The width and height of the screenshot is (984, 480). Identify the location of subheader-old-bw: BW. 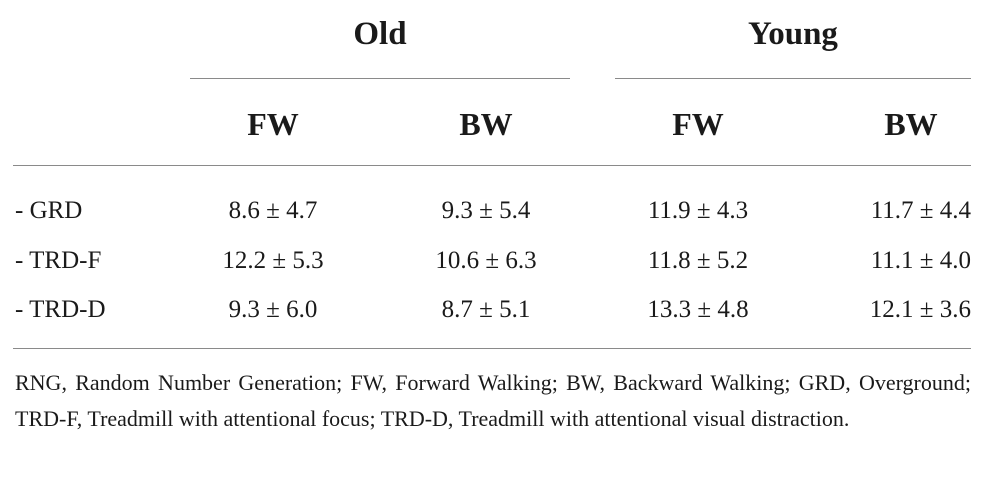
(486, 124).